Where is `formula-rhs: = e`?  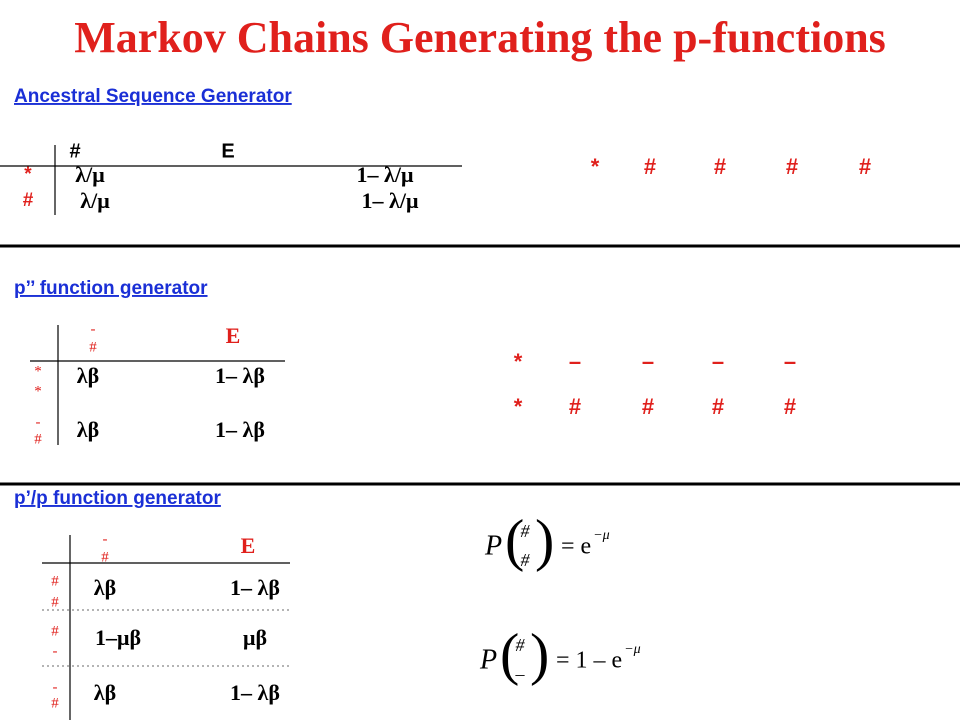 formula-rhs: = e is located at coordinates (576, 547).